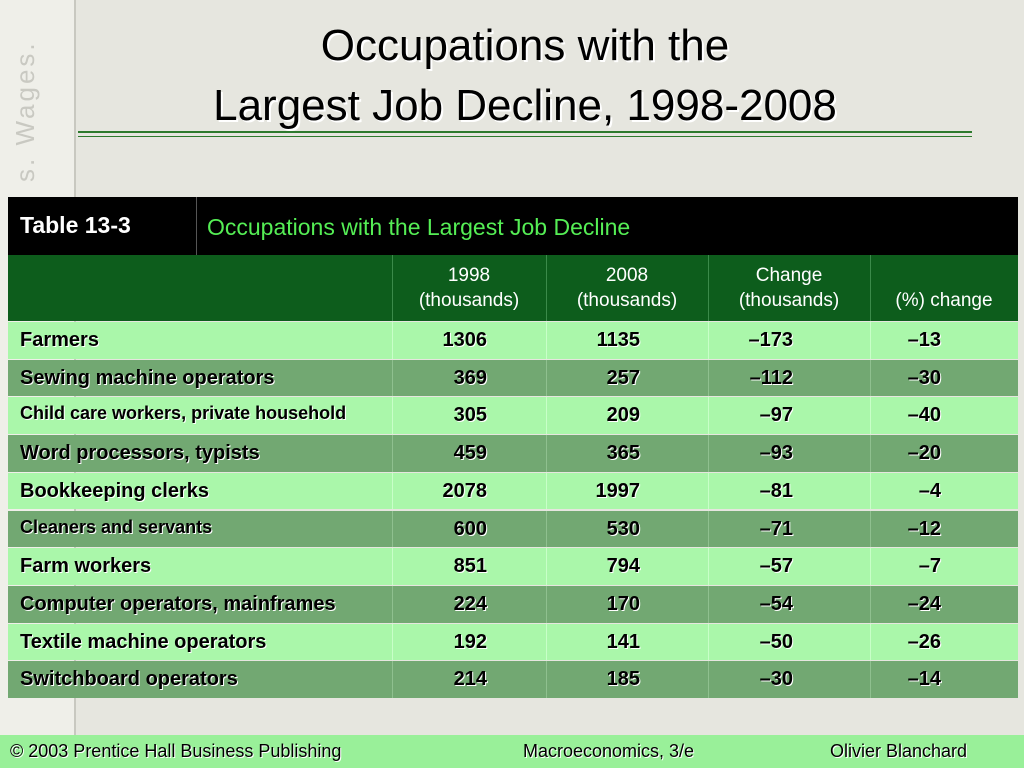  Describe the element at coordinates (114, 490) in the screenshot. I see `row-label: Bookkeeping clerks` at that location.